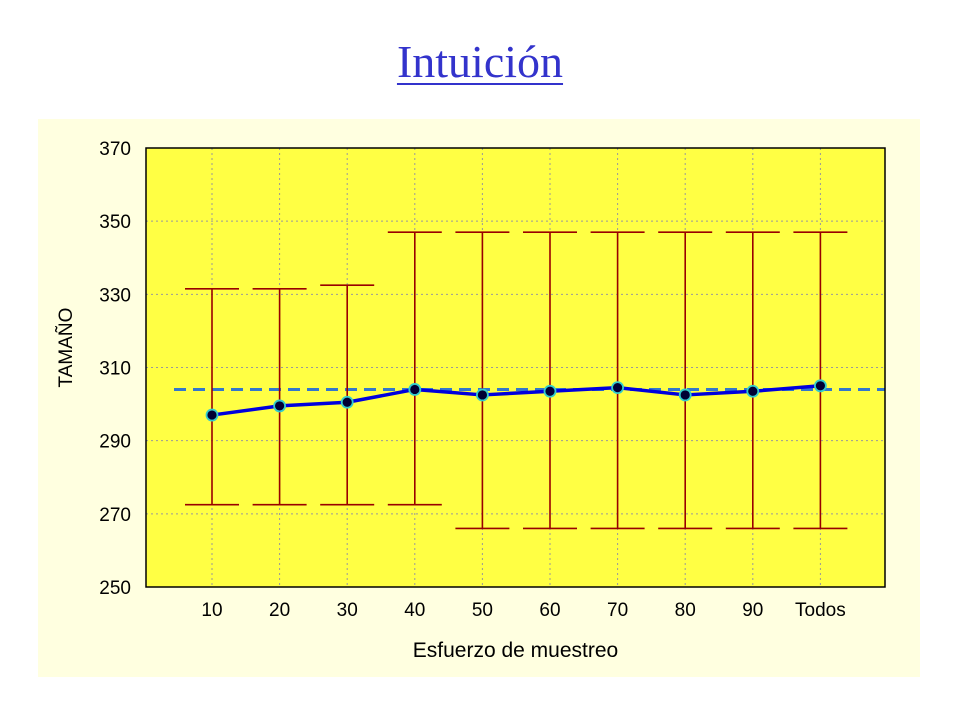 Image resolution: width=960 pixels, height=720 pixels. Describe the element at coordinates (617, 610) in the screenshot. I see `x-tick-label: 70` at that location.